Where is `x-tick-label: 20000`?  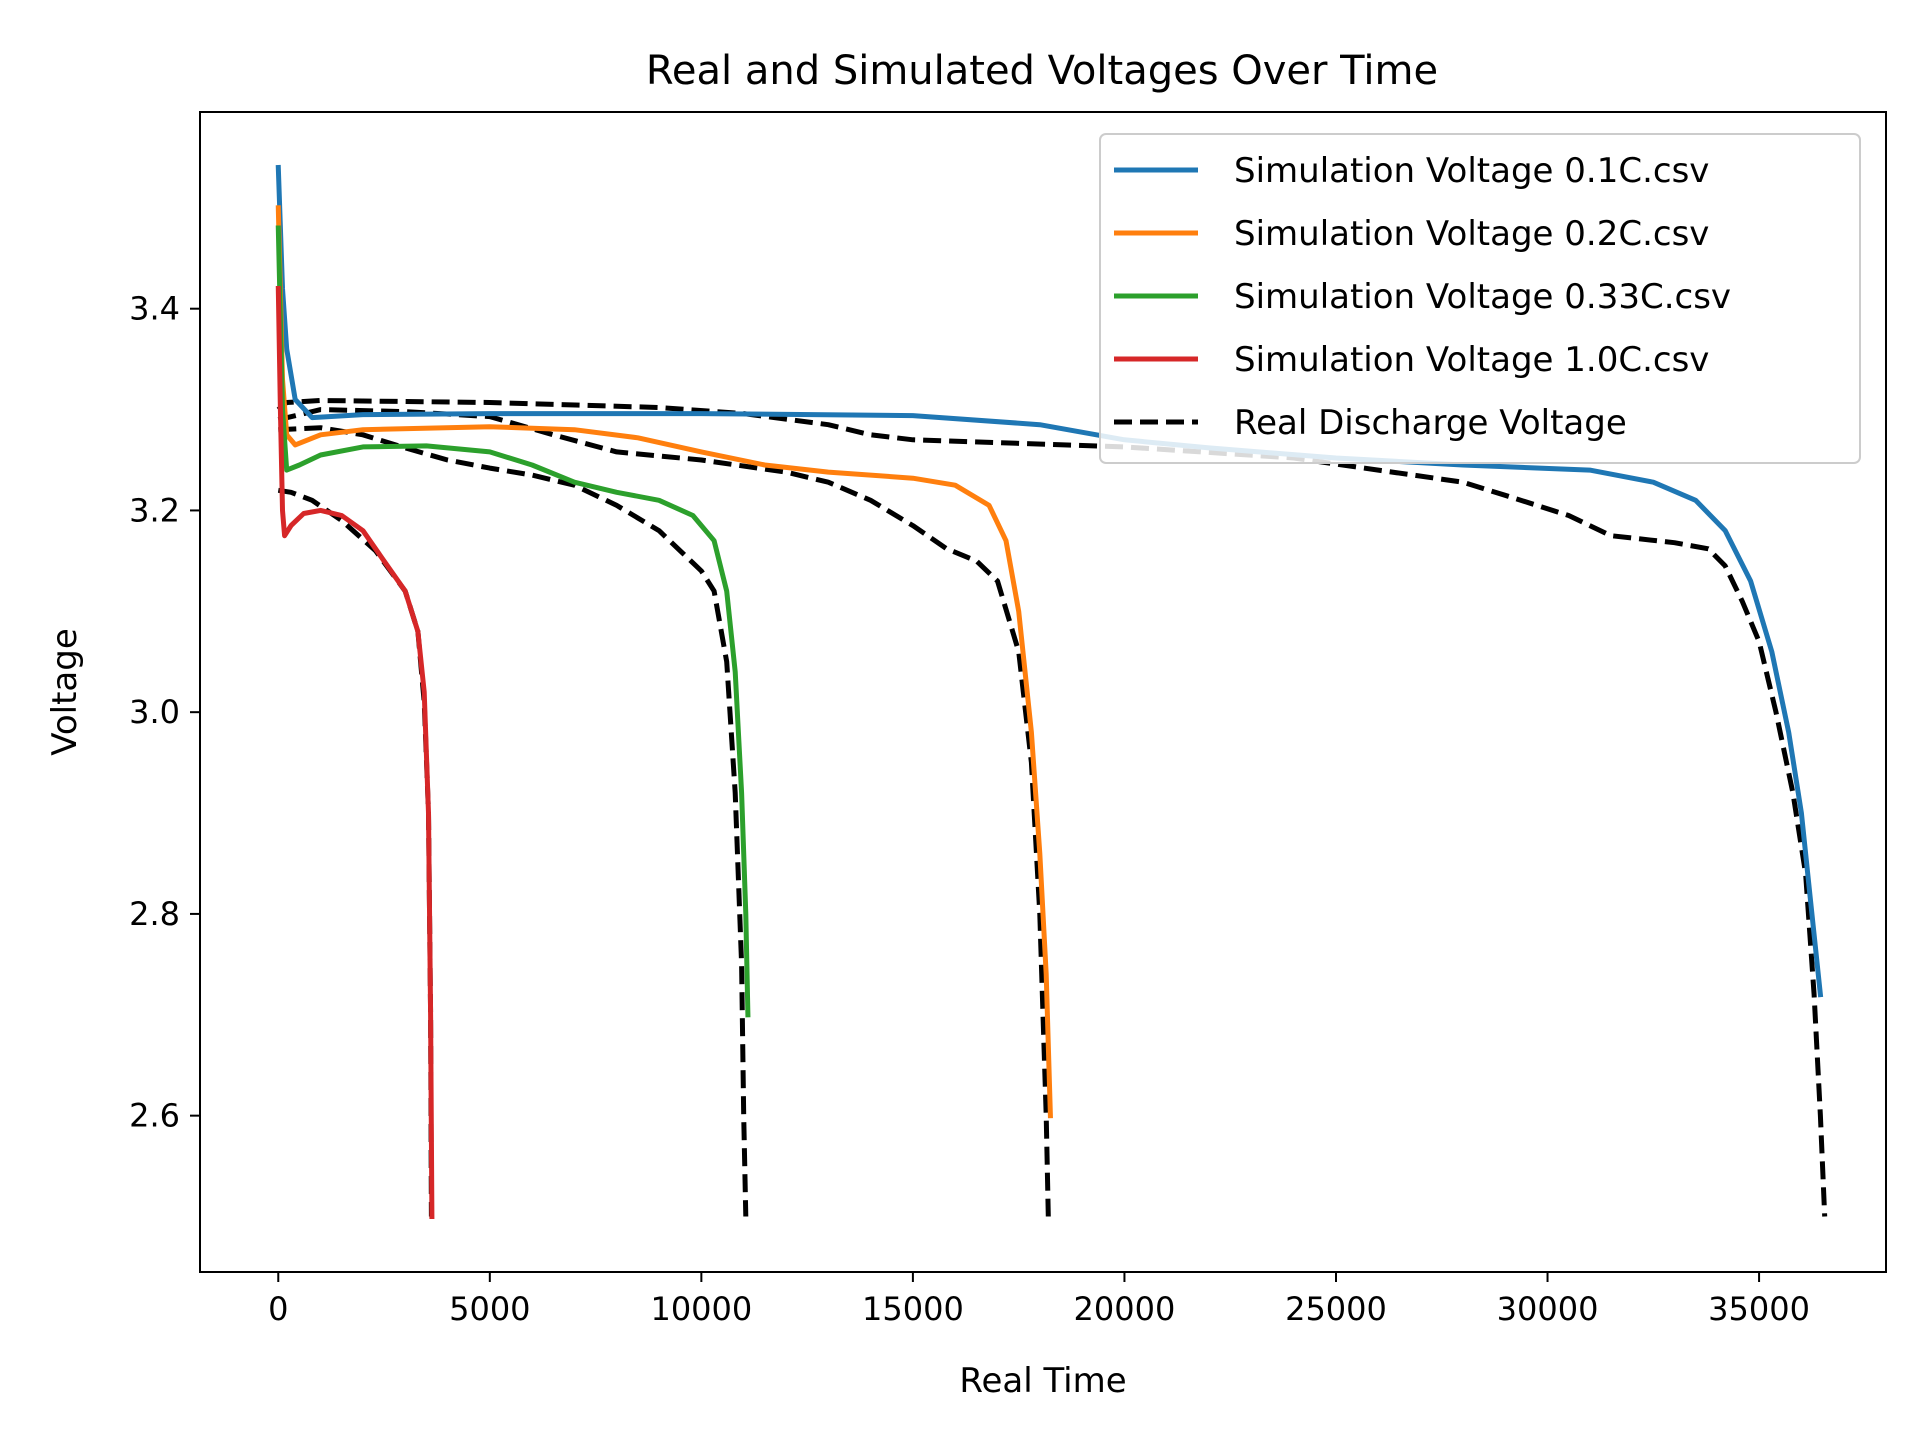
x-tick-label: 20000 is located at coordinates (1125, 1309).